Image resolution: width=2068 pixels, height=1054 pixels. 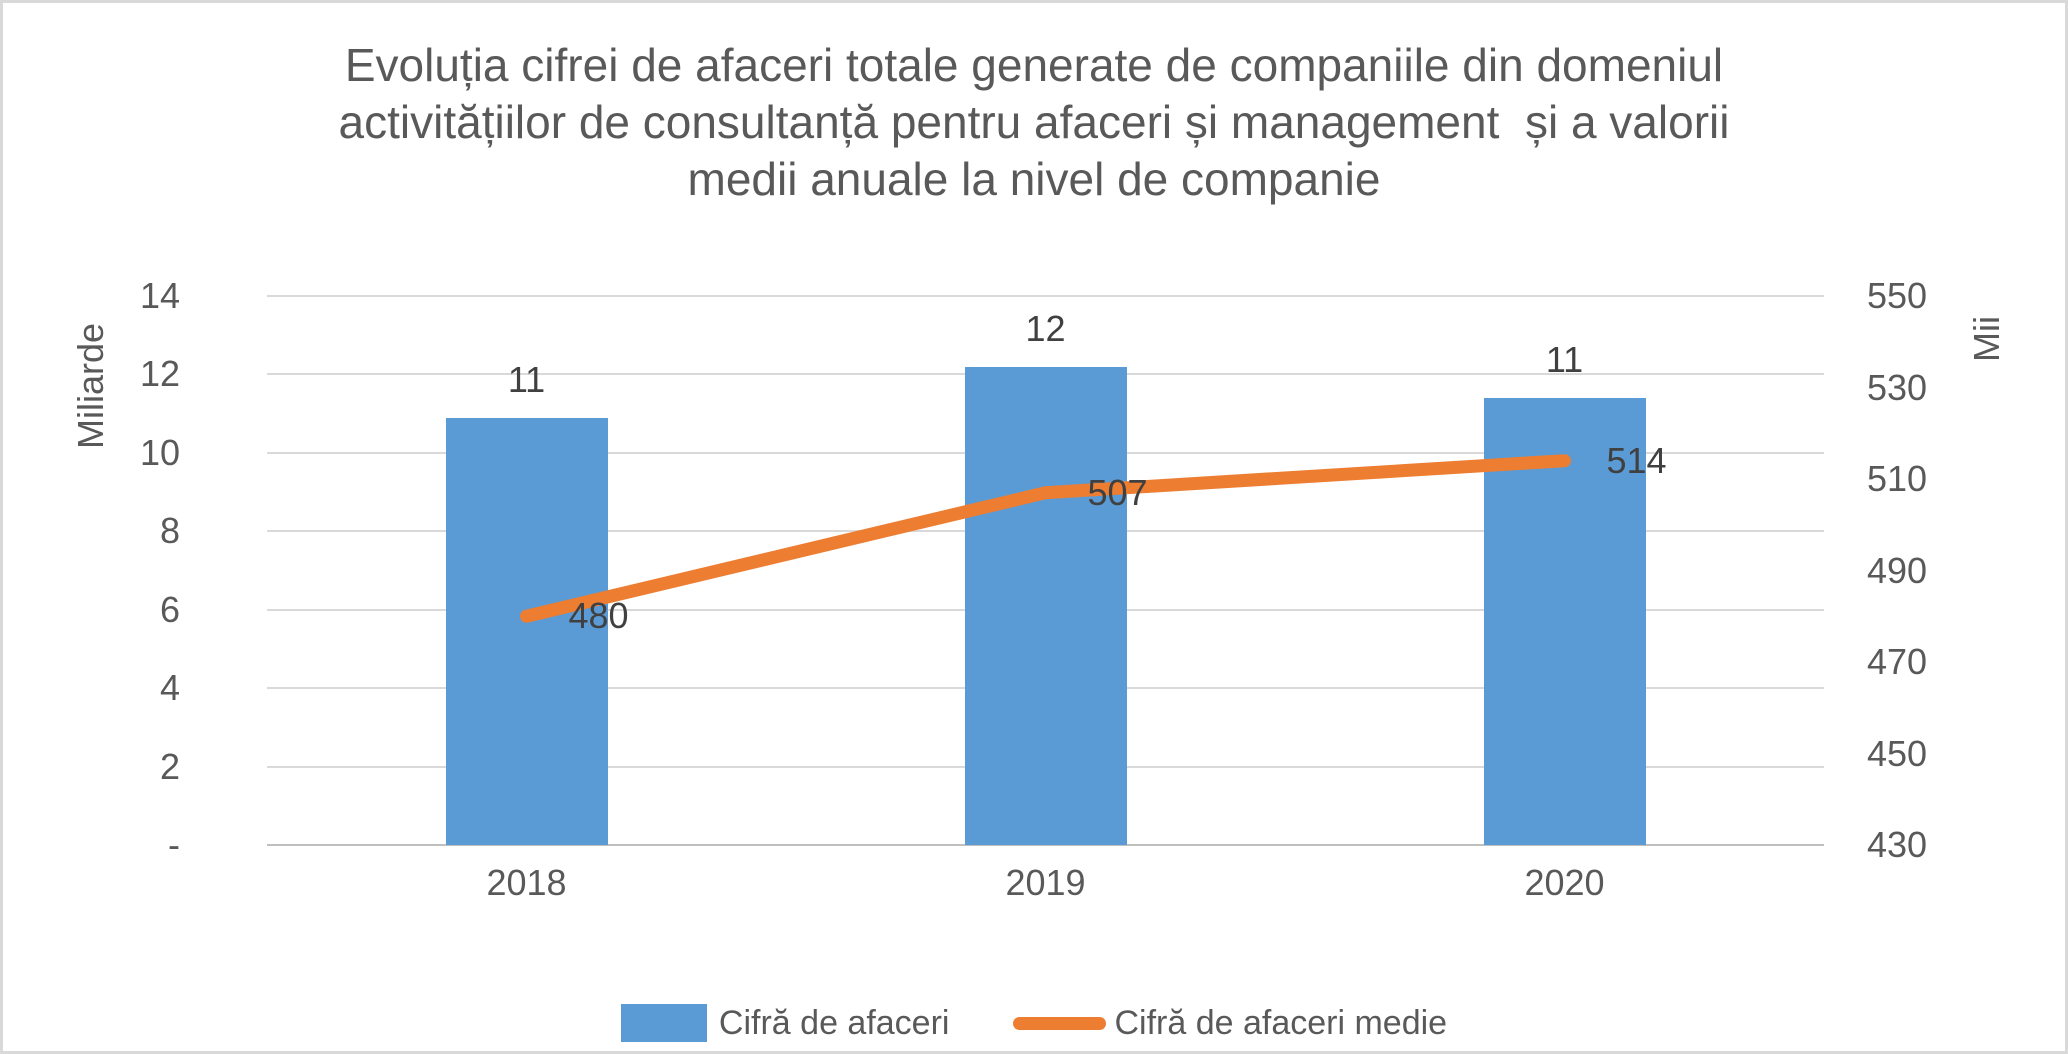 What do you see at coordinates (1636, 460) in the screenshot?
I see `line-data-label: 514` at bounding box center [1636, 460].